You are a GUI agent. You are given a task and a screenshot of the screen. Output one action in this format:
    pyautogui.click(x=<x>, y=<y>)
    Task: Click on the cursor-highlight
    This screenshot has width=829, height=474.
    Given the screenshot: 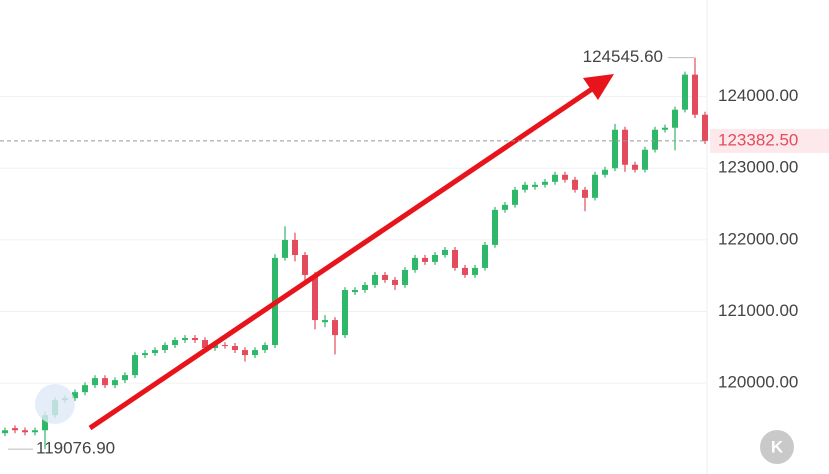 What is the action you would take?
    pyautogui.click(x=55, y=404)
    